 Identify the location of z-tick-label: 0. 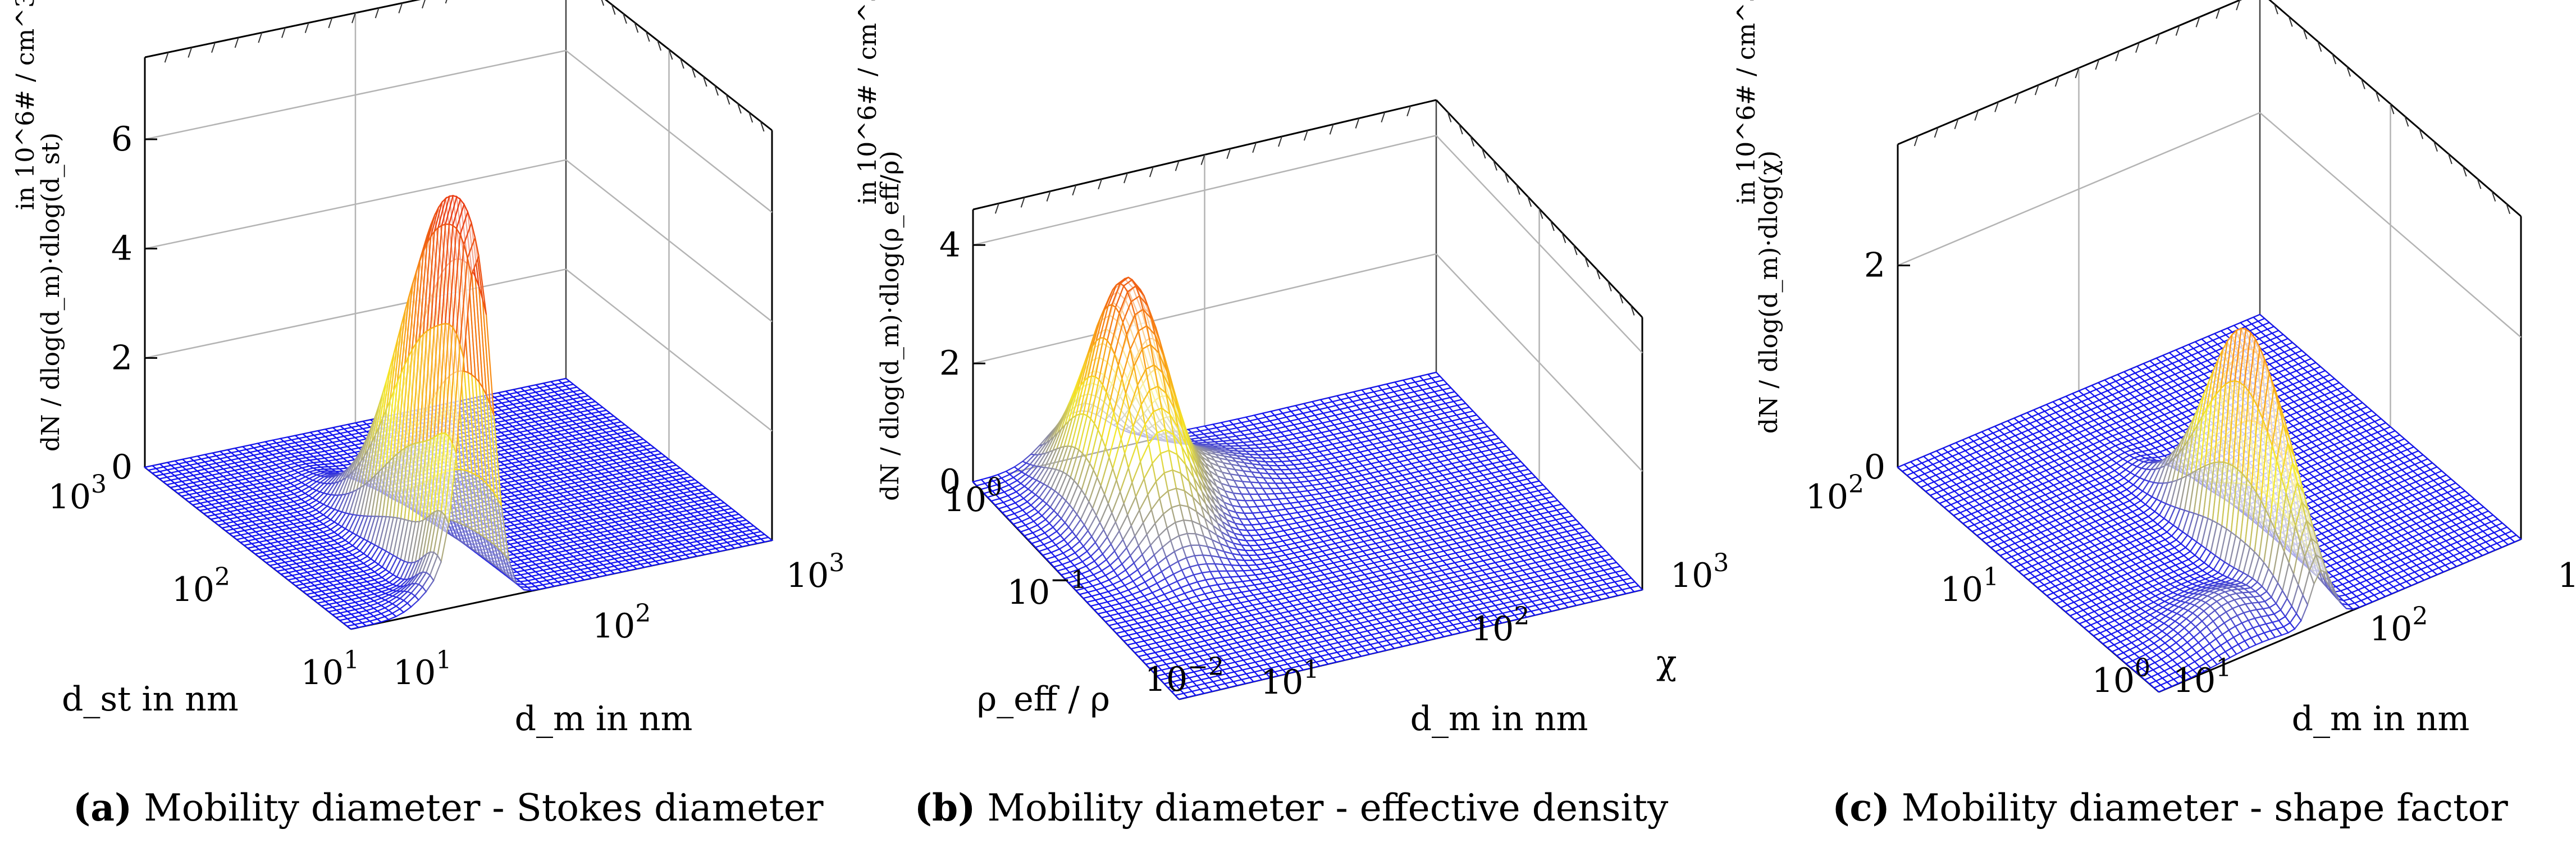
(122, 467).